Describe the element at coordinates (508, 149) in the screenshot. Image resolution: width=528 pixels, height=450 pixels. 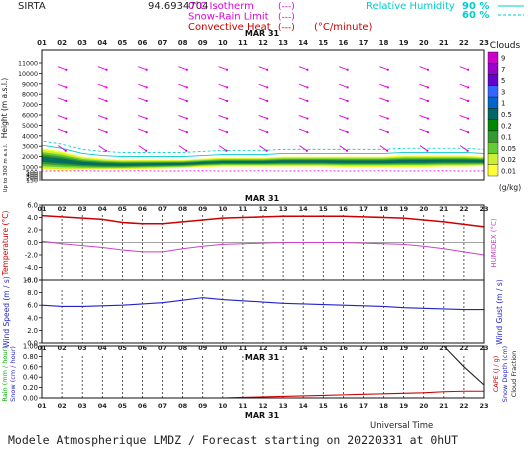
I see `cloud-scale-level: 0.05` at that location.